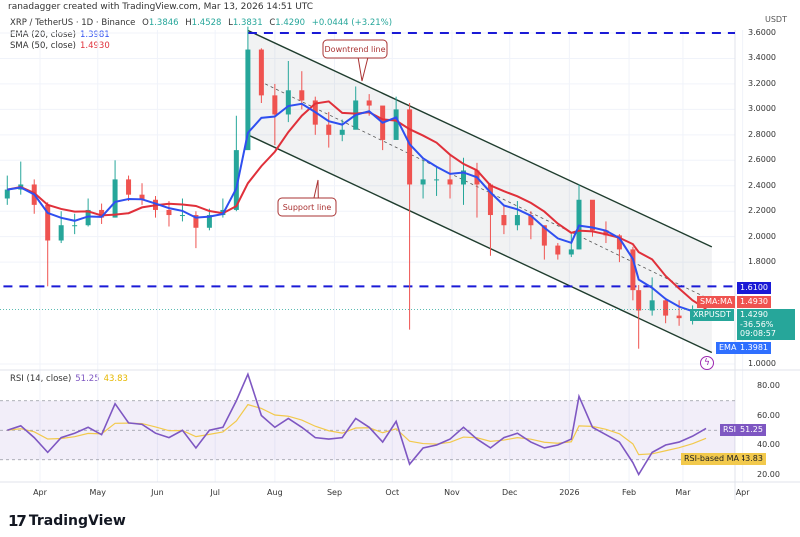 The image size is (800, 537). Describe the element at coordinates (94, 35) in the screenshot. I see `ema-value: 1.3981` at that location.